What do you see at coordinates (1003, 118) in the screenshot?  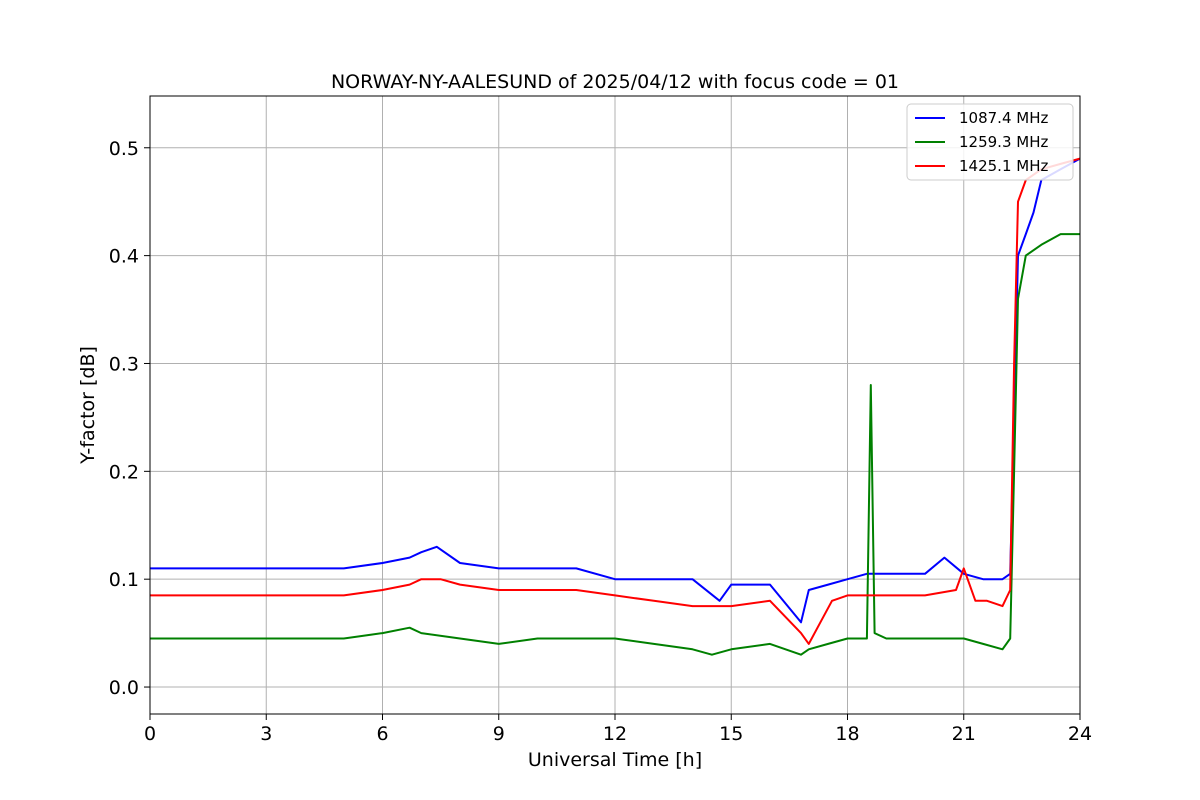 I see `legend-label-0: 1087.4 MHz` at bounding box center [1003, 118].